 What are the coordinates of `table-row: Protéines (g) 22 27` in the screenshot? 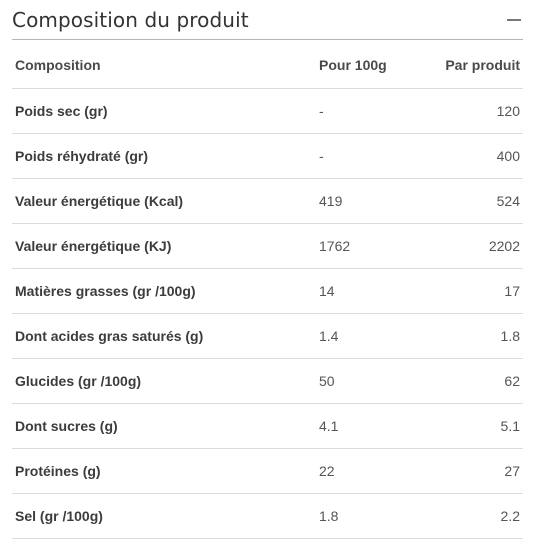 It's located at (267, 471).